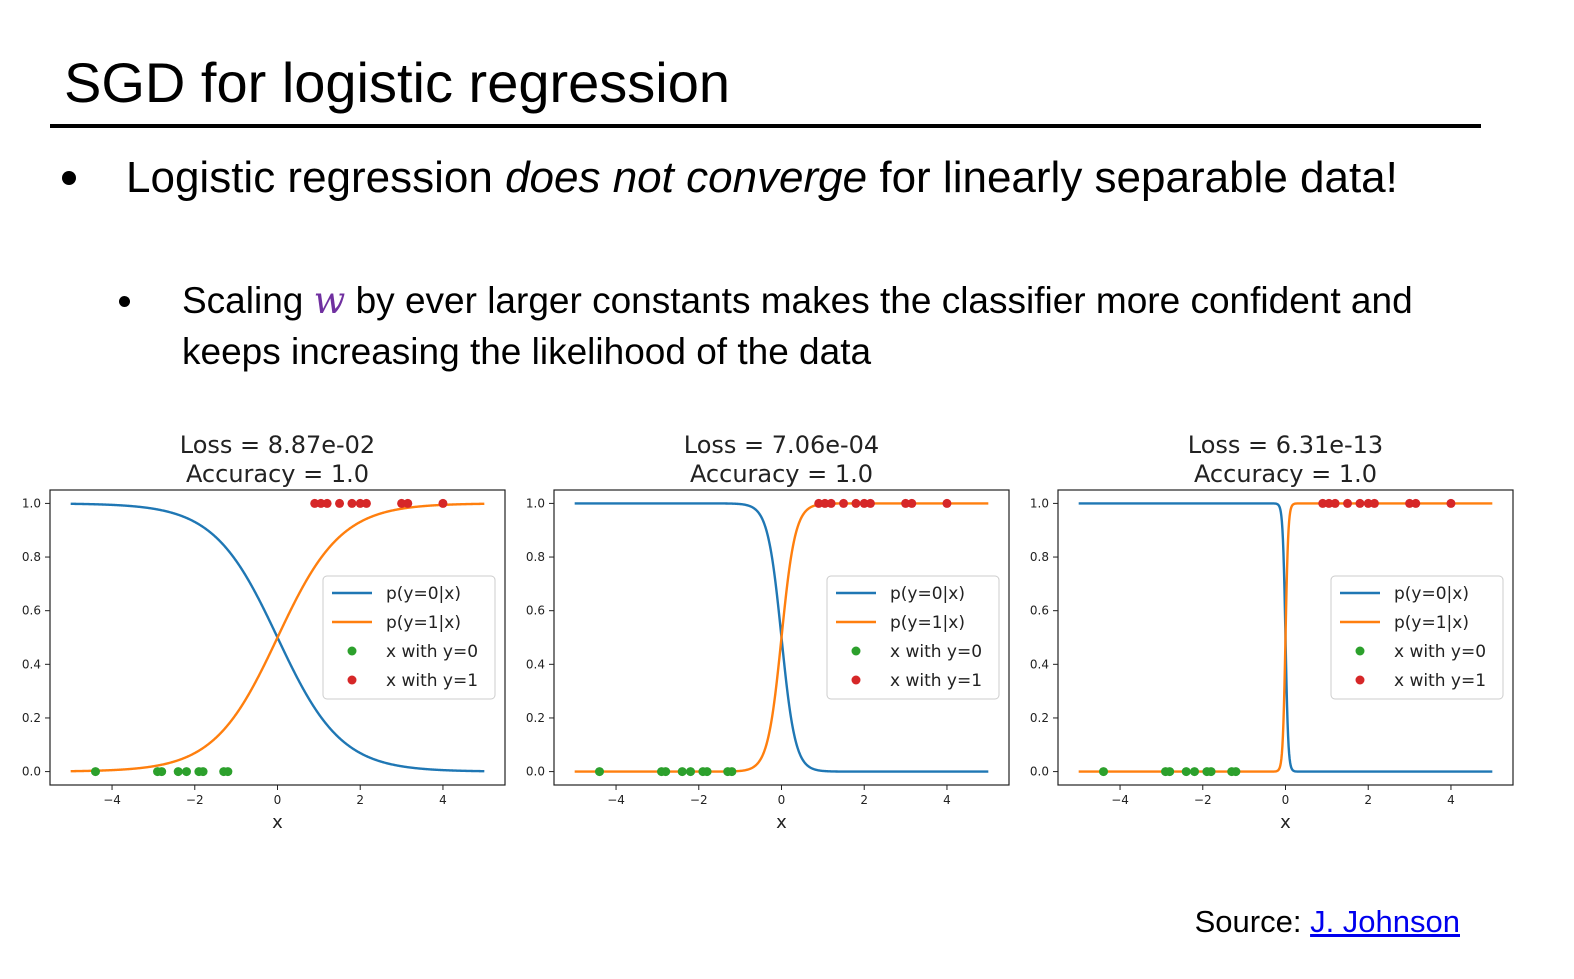 Image resolution: width=1574 pixels, height=979 pixels. I want to click on source-attribution: Source: J. Johnson, so click(1327, 922).